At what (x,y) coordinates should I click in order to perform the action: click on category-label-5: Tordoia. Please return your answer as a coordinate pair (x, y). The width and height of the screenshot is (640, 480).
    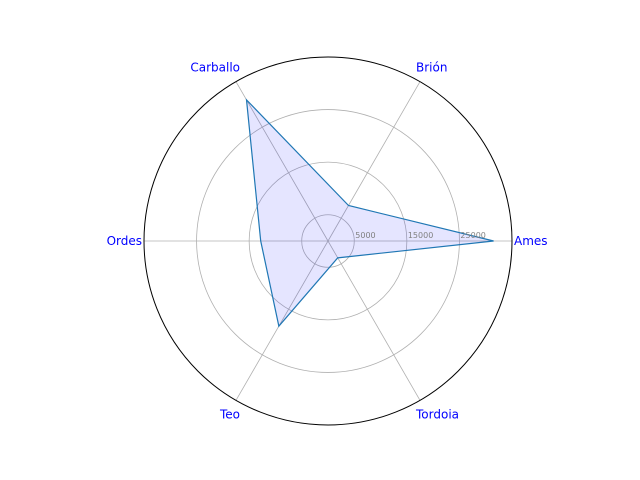
    Looking at the image, I should click on (437, 415).